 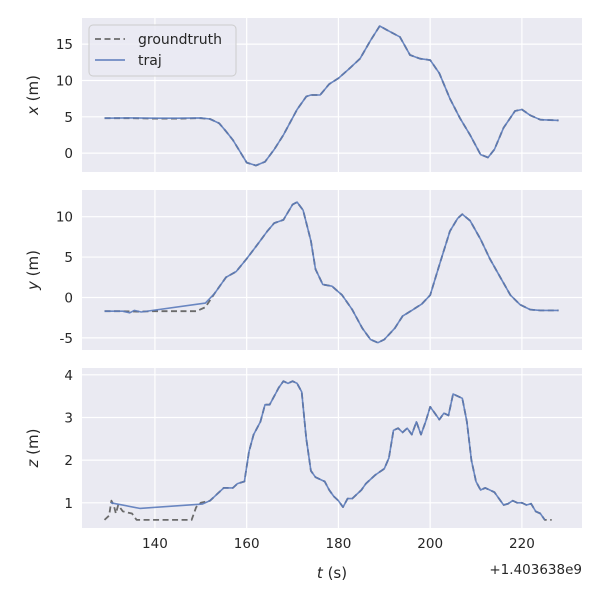 I want to click on y-axis-label: y (m), so click(x=33, y=270).